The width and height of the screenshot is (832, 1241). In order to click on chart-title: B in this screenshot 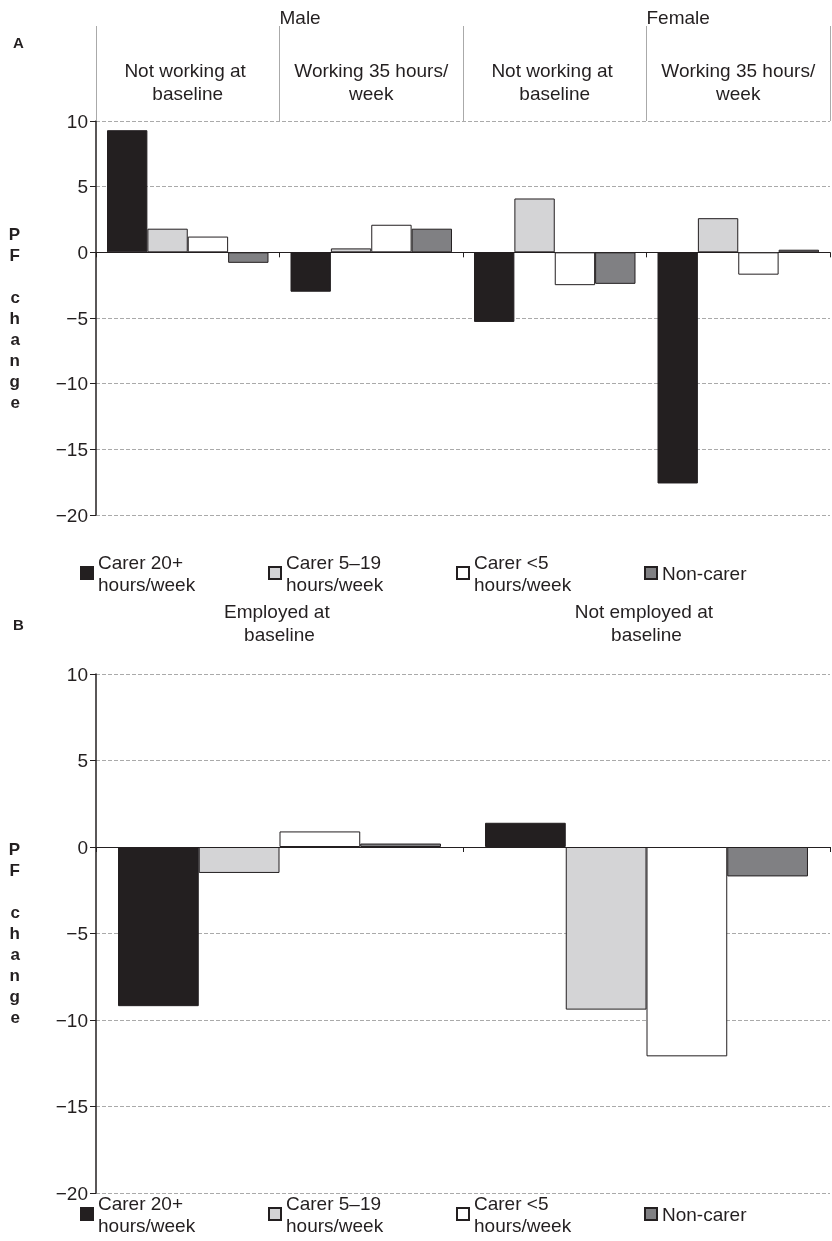, I will do `click(18, 624)`.